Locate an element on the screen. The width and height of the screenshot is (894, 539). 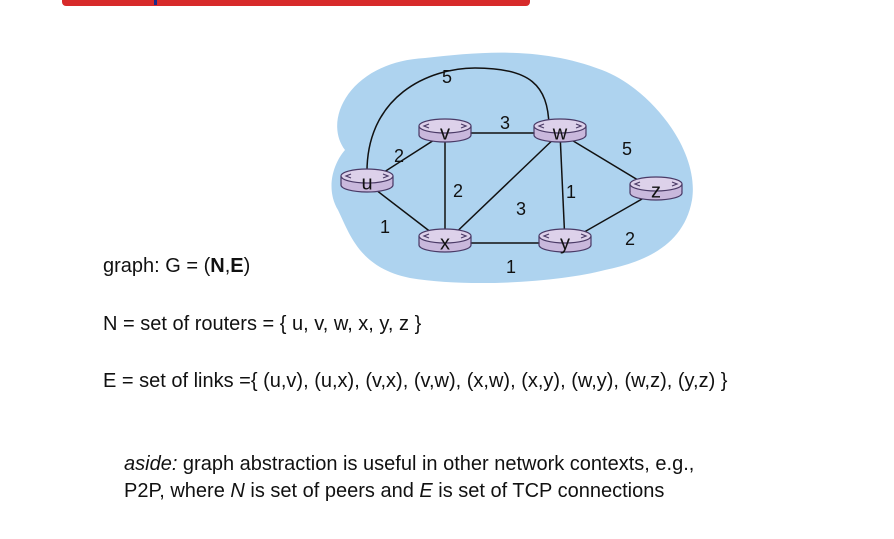
router-label-v: v is located at coordinates (445, 133).